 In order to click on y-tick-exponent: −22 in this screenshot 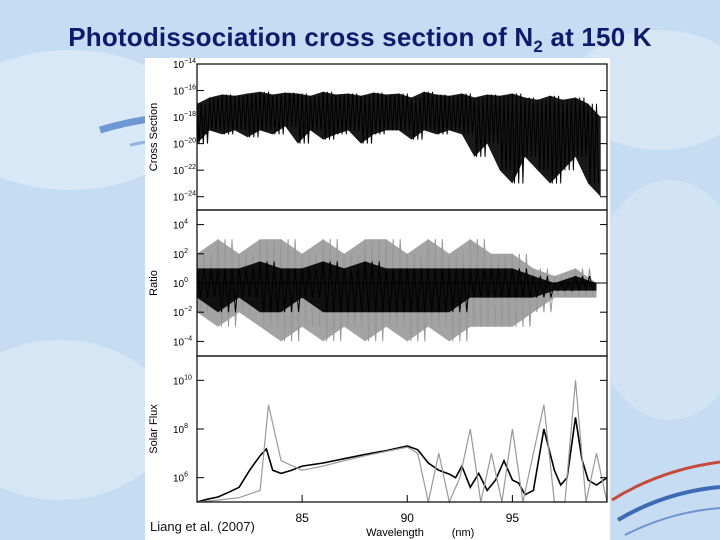, I will do `click(190, 167)`.